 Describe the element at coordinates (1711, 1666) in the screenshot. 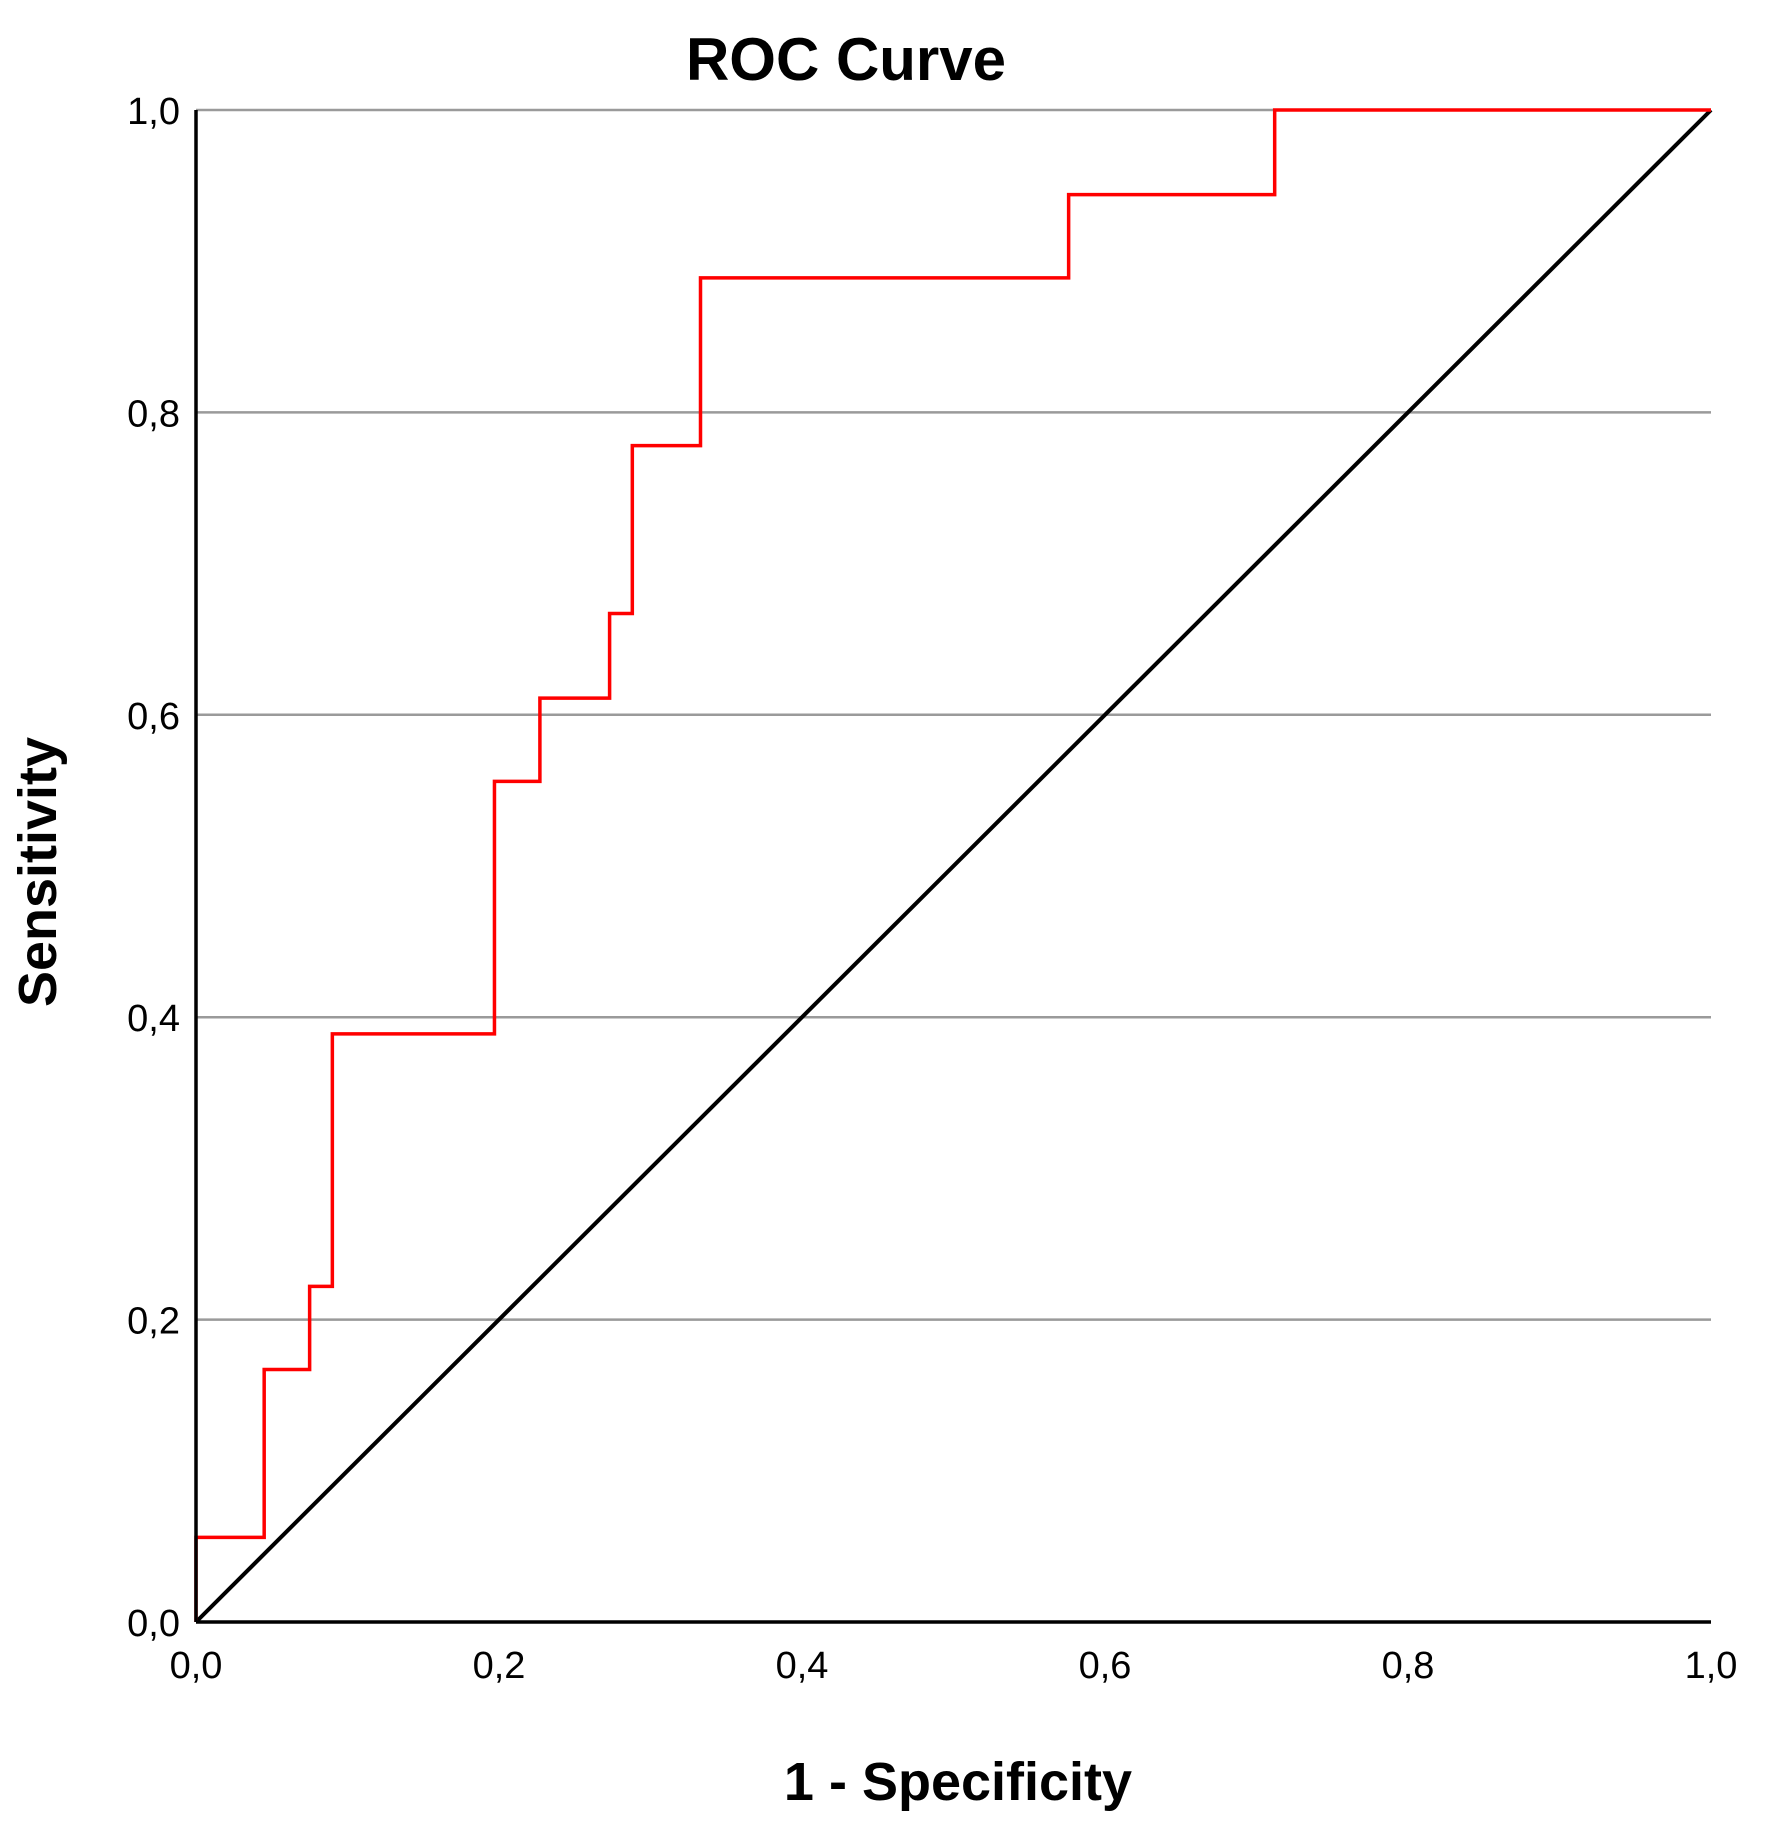

I see `x-tick-label-5: 1,0` at that location.